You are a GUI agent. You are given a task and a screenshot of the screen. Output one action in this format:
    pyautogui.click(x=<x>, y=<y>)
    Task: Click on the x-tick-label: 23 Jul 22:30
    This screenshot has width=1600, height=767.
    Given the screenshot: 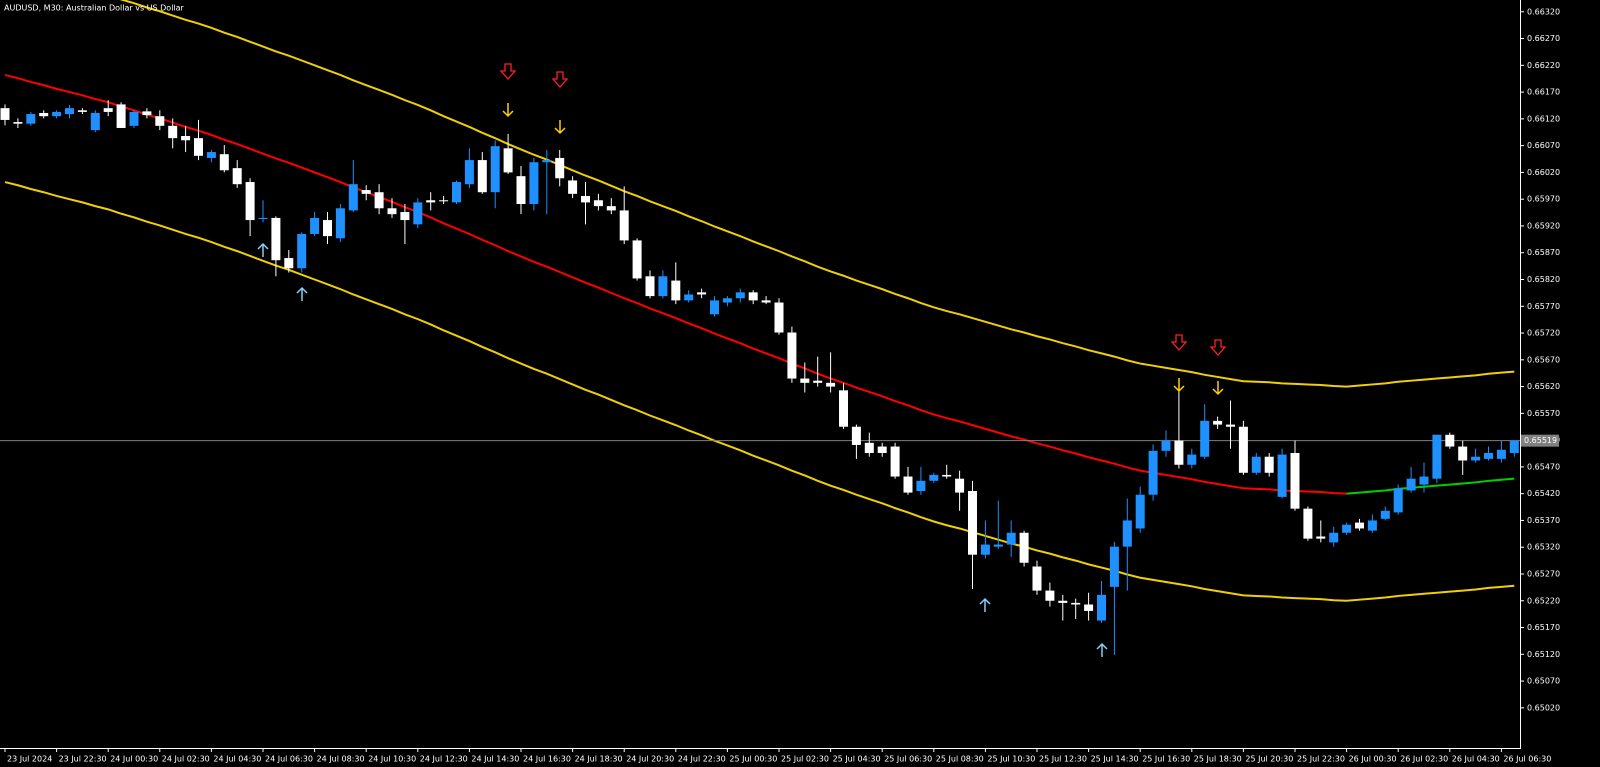 What is the action you would take?
    pyautogui.click(x=83, y=759)
    